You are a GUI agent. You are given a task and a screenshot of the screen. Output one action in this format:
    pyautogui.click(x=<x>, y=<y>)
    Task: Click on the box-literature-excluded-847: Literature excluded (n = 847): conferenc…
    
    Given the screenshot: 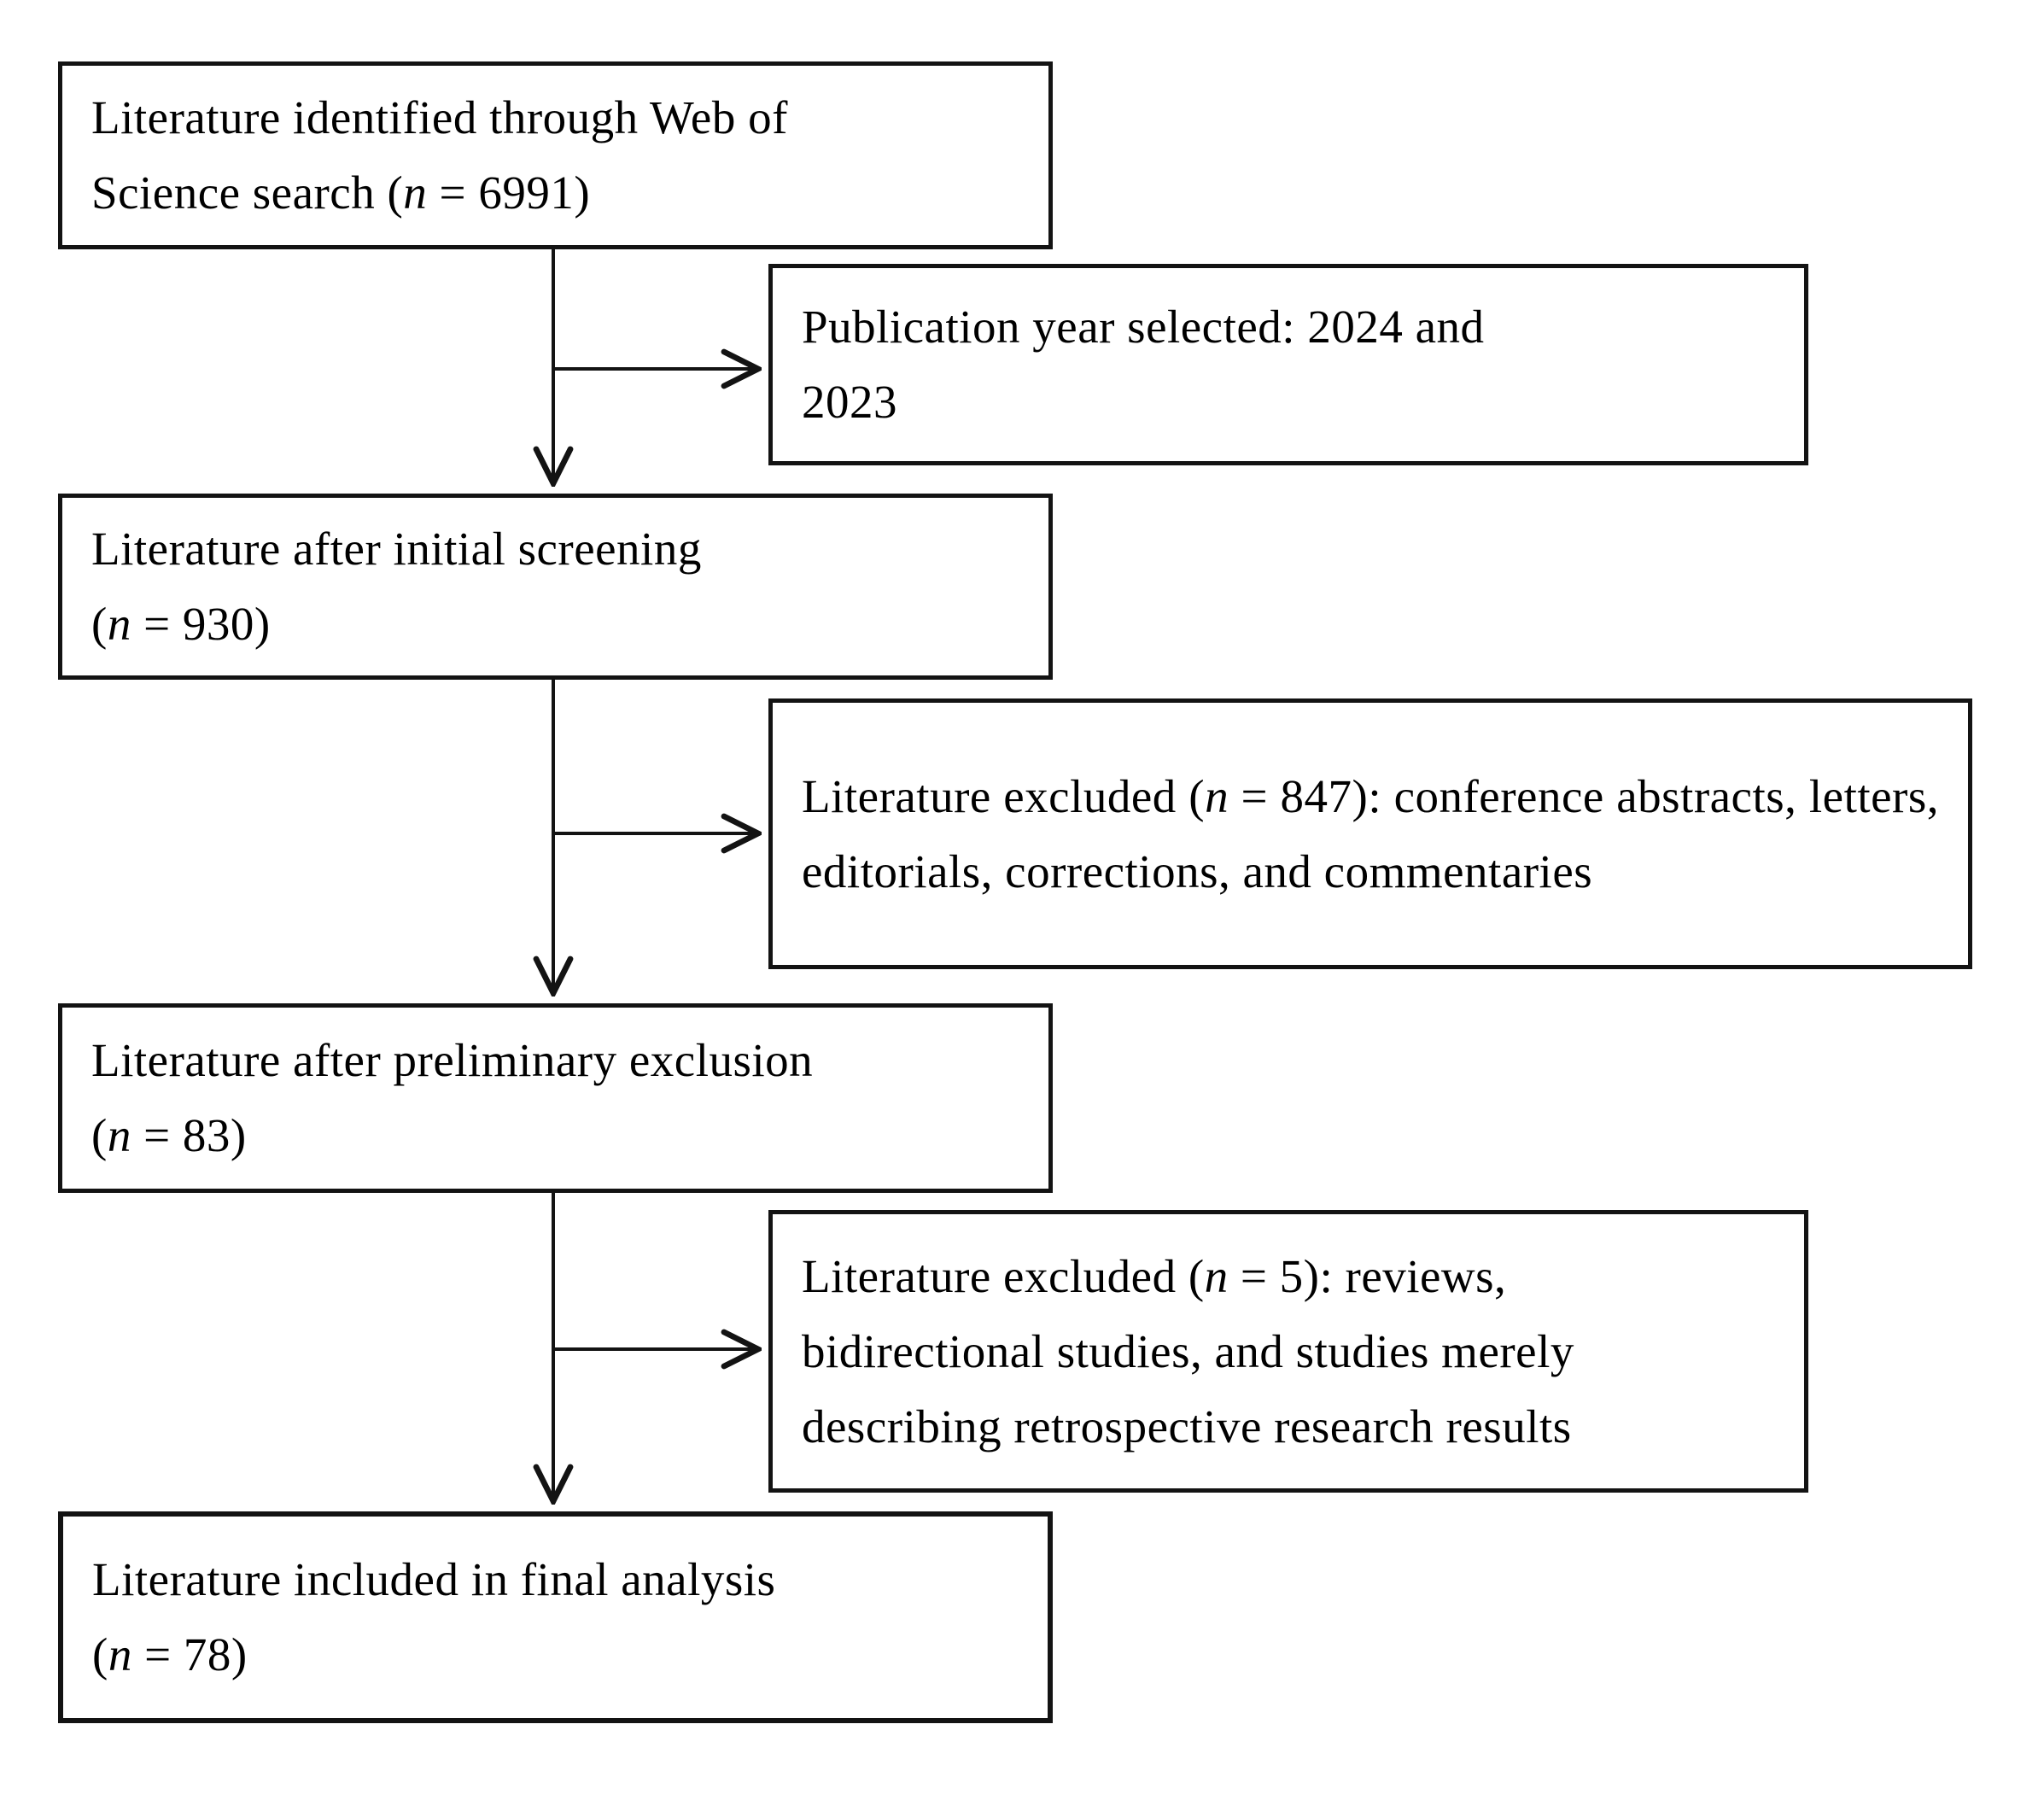 What is the action you would take?
    pyautogui.click(x=1370, y=833)
    